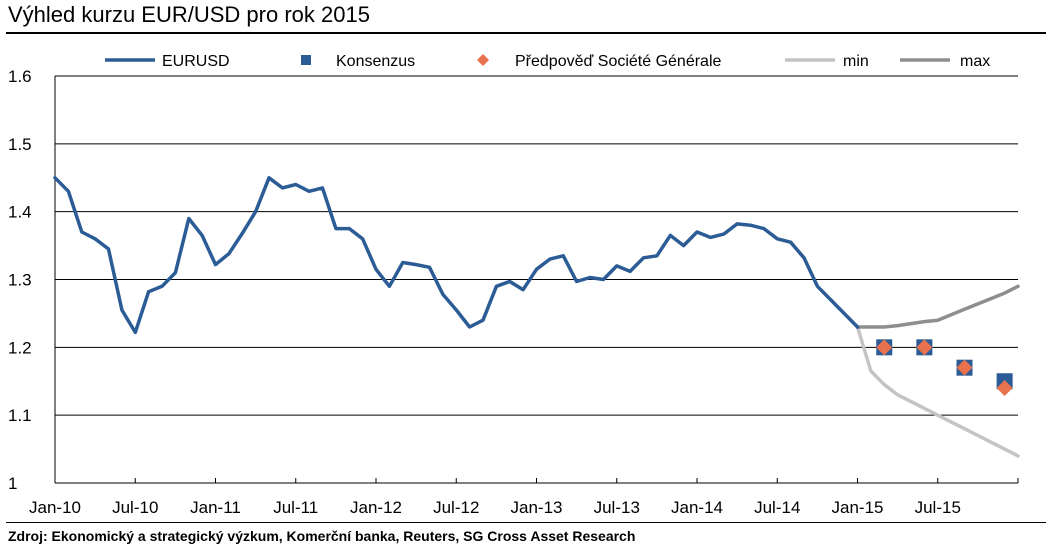  I want to click on x-tick-label: Jul-14, so click(777, 507).